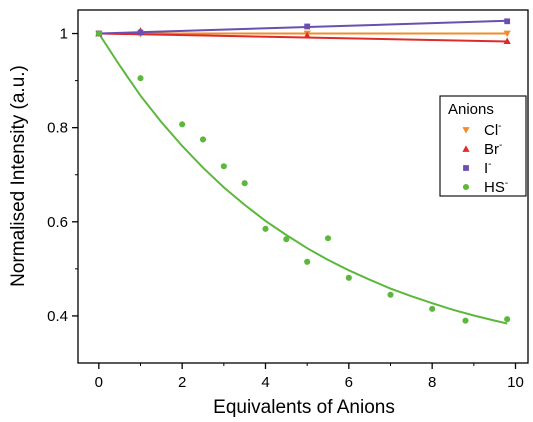 This screenshot has height=422, width=533. What do you see at coordinates (57, 222) in the screenshot?
I see `y-tick-label: 0.6` at bounding box center [57, 222].